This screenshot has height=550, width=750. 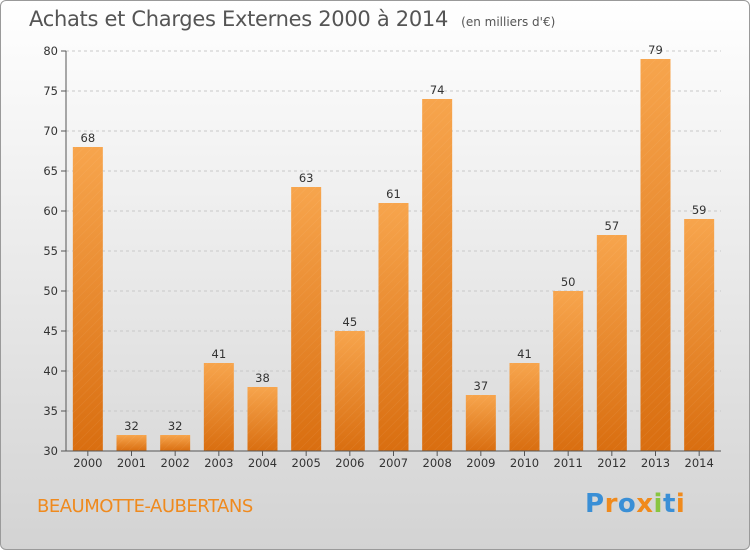 What do you see at coordinates (50, 131) in the screenshot?
I see `y-tick-label: 70` at bounding box center [50, 131].